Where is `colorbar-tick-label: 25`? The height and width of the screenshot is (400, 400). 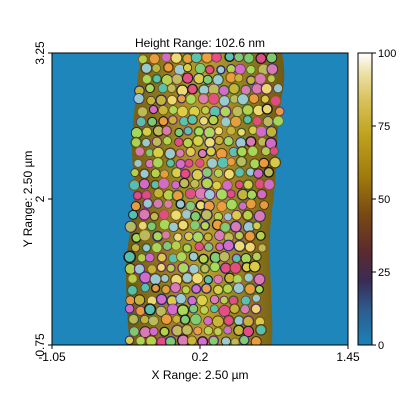
colorbar-tick-label: 25 is located at coordinates (384, 273).